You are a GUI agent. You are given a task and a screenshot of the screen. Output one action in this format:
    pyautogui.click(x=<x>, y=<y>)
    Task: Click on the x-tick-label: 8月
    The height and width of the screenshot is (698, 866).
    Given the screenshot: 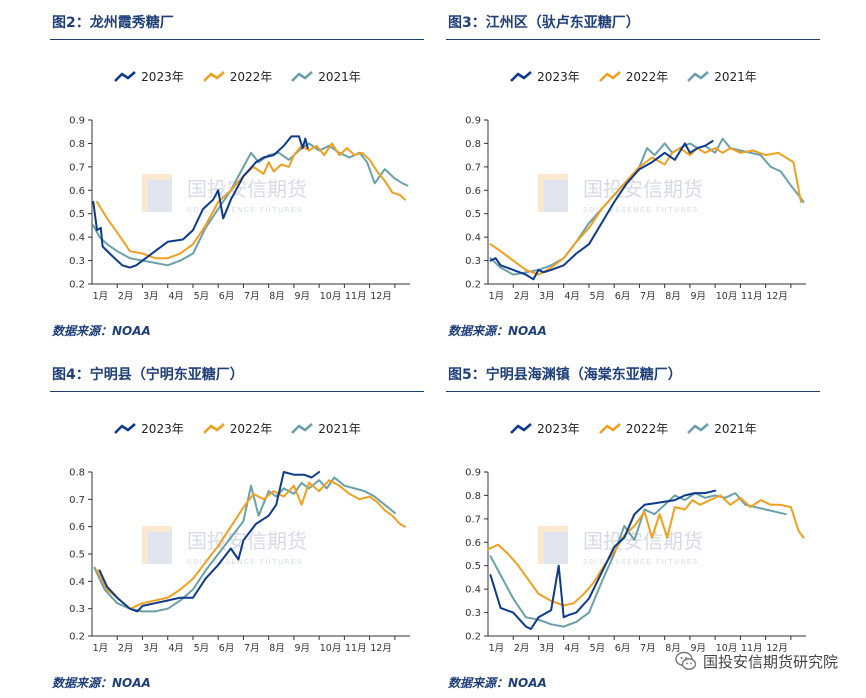 What is the action you would take?
    pyautogui.click(x=277, y=648)
    